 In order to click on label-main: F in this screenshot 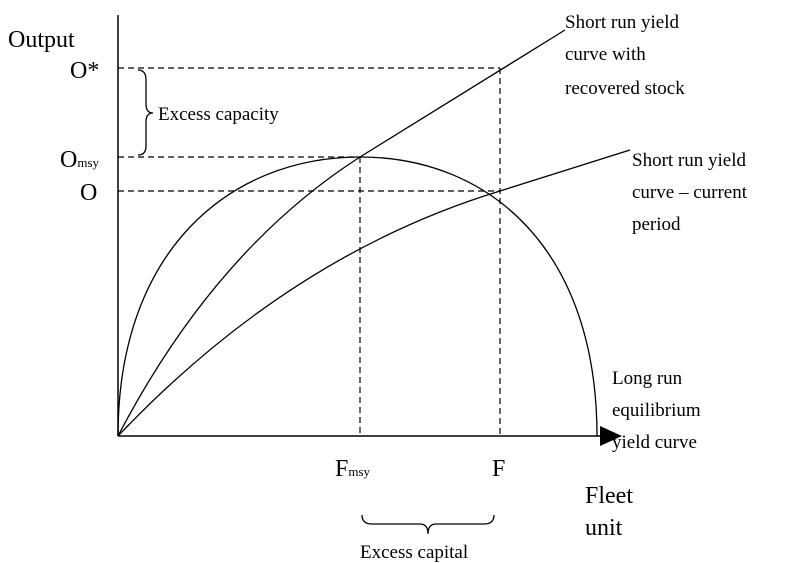, I will do `click(341, 469)`.